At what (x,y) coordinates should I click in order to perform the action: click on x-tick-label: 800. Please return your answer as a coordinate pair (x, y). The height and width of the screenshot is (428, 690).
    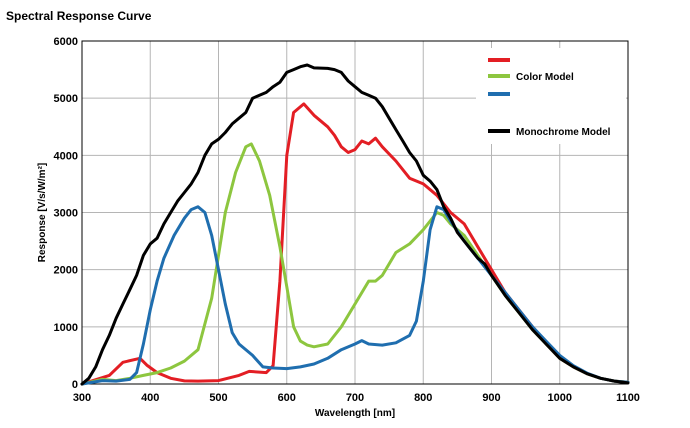
    Looking at the image, I should click on (423, 398).